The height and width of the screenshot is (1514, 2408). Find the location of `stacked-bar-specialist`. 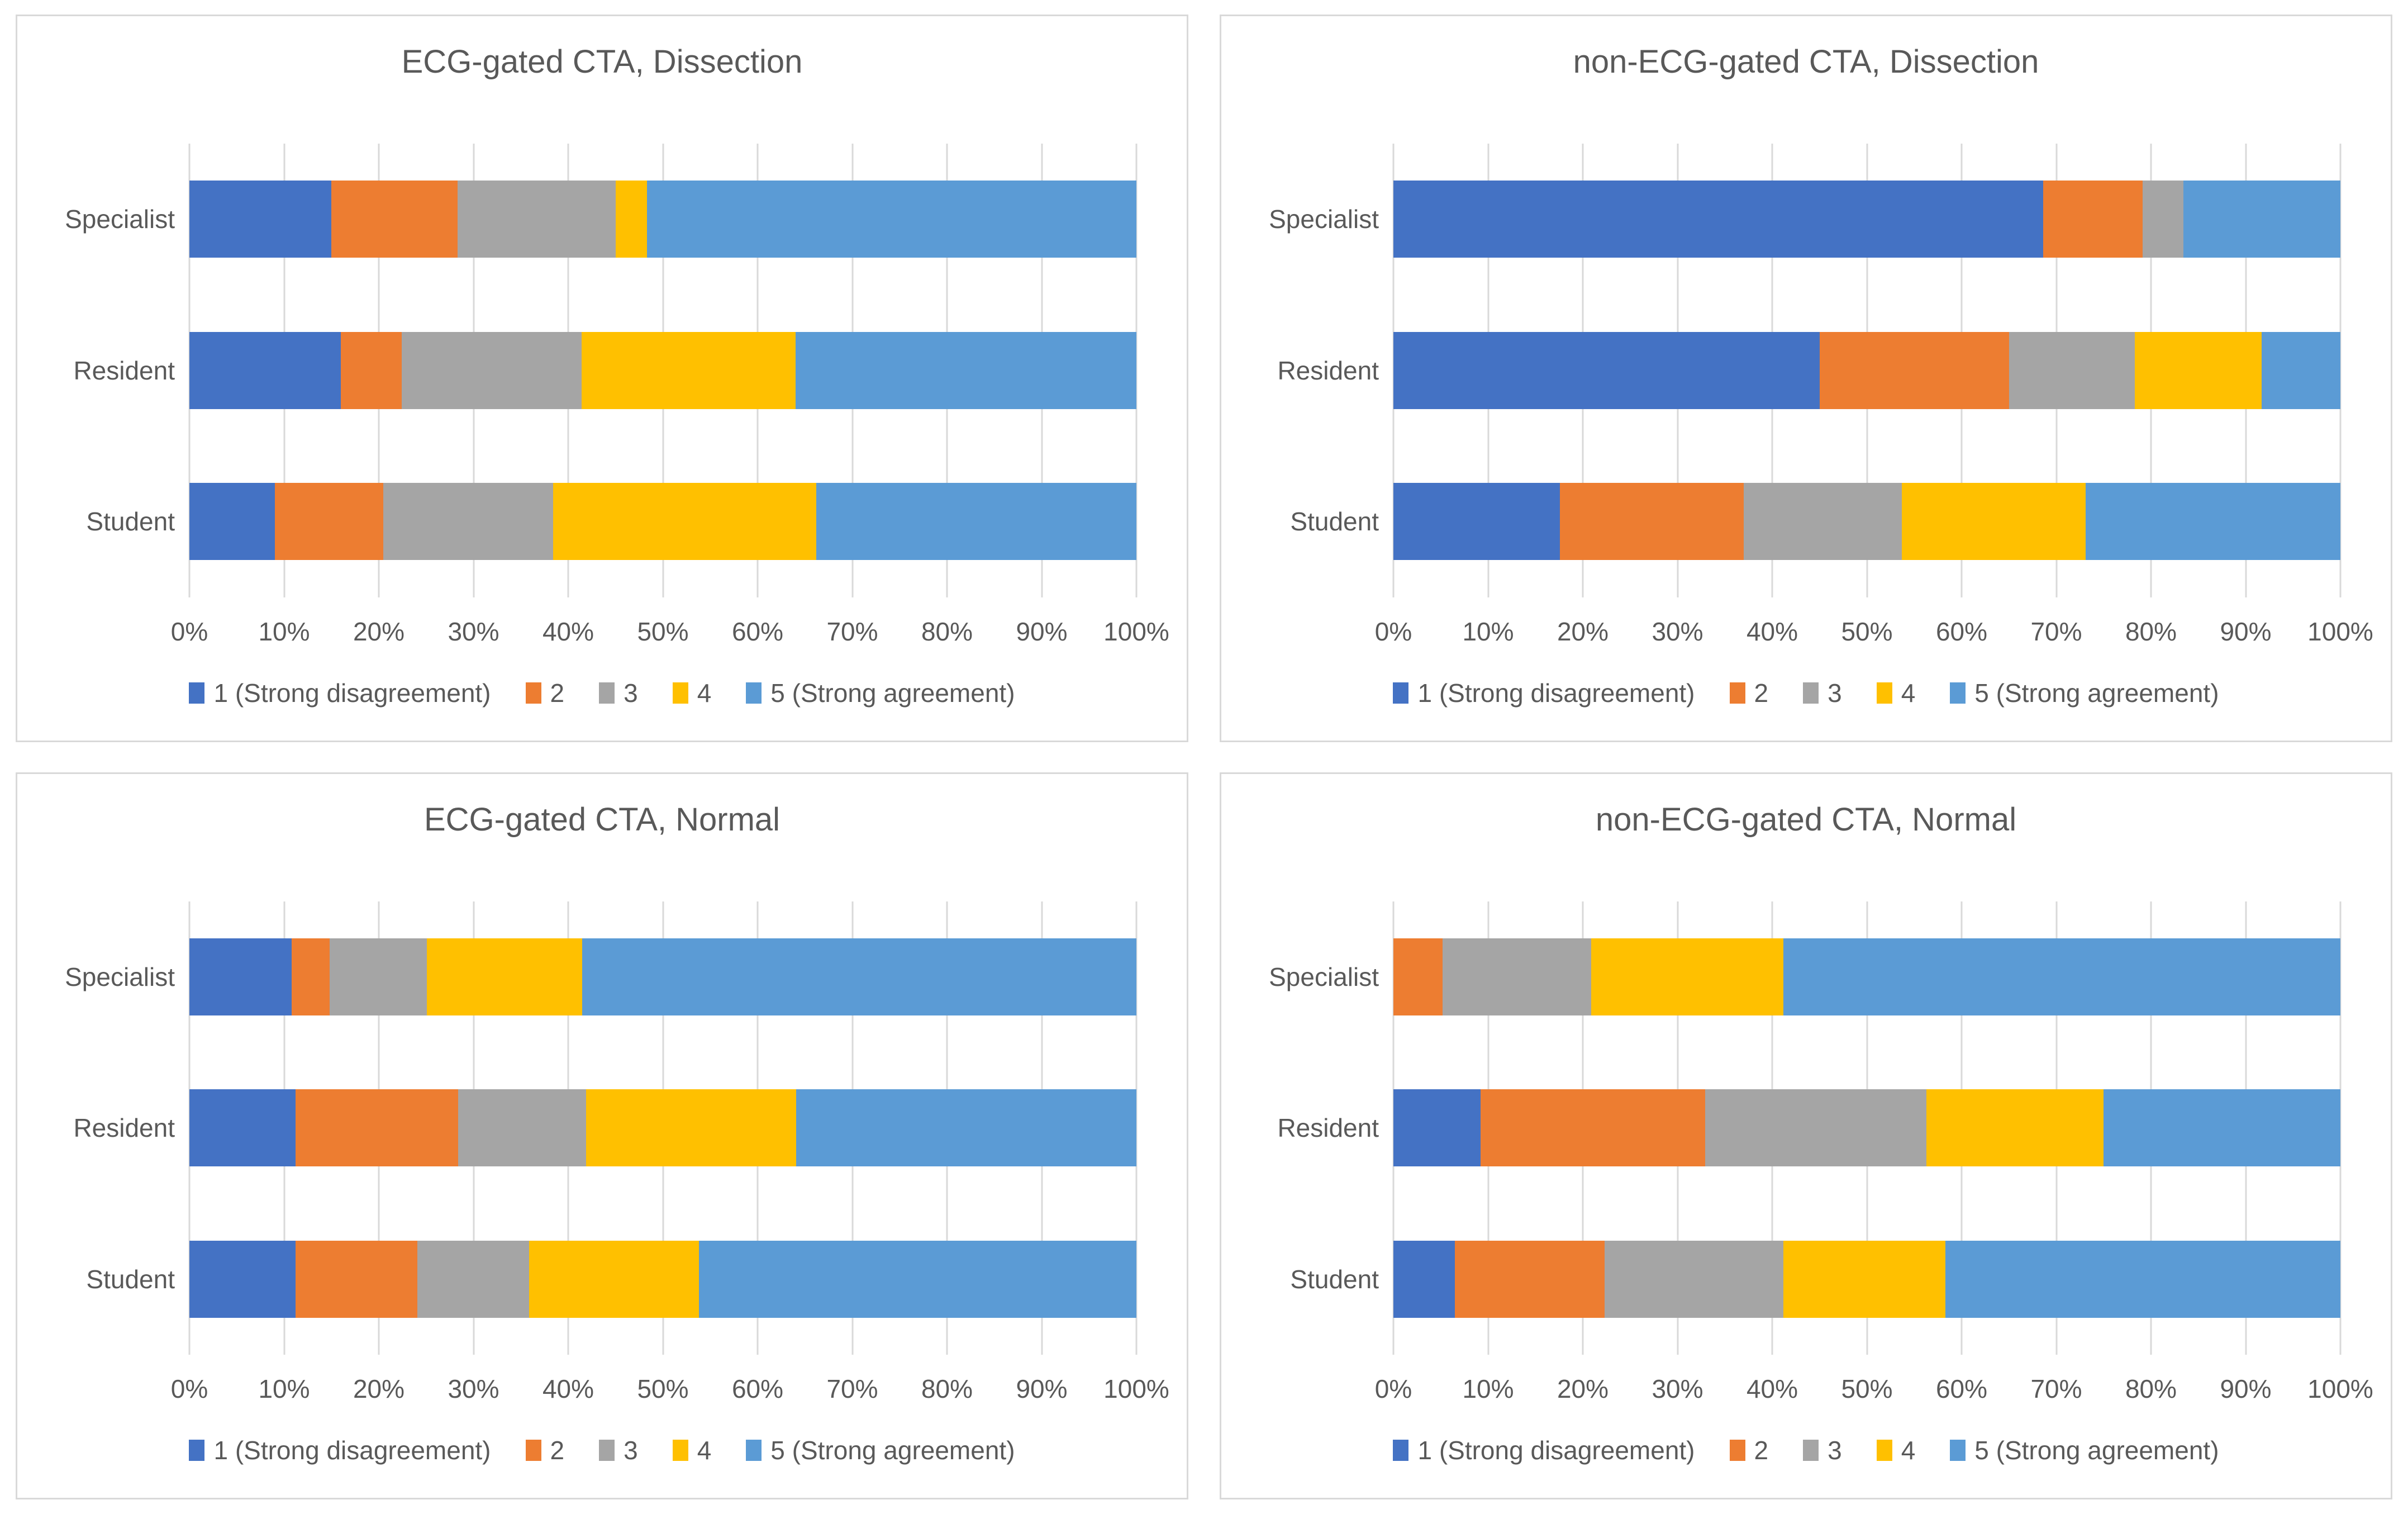

stacked-bar-specialist is located at coordinates (663, 220).